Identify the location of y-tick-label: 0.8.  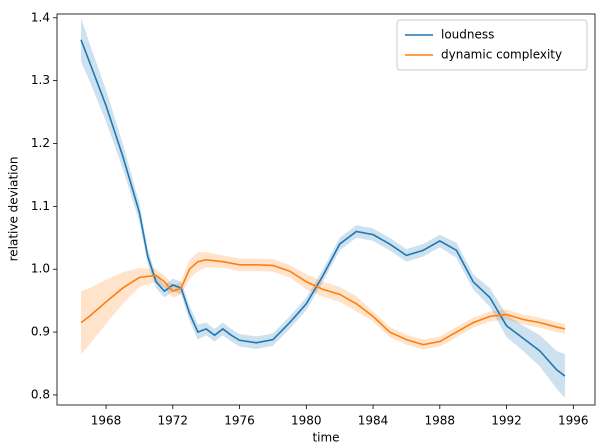
(40, 394).